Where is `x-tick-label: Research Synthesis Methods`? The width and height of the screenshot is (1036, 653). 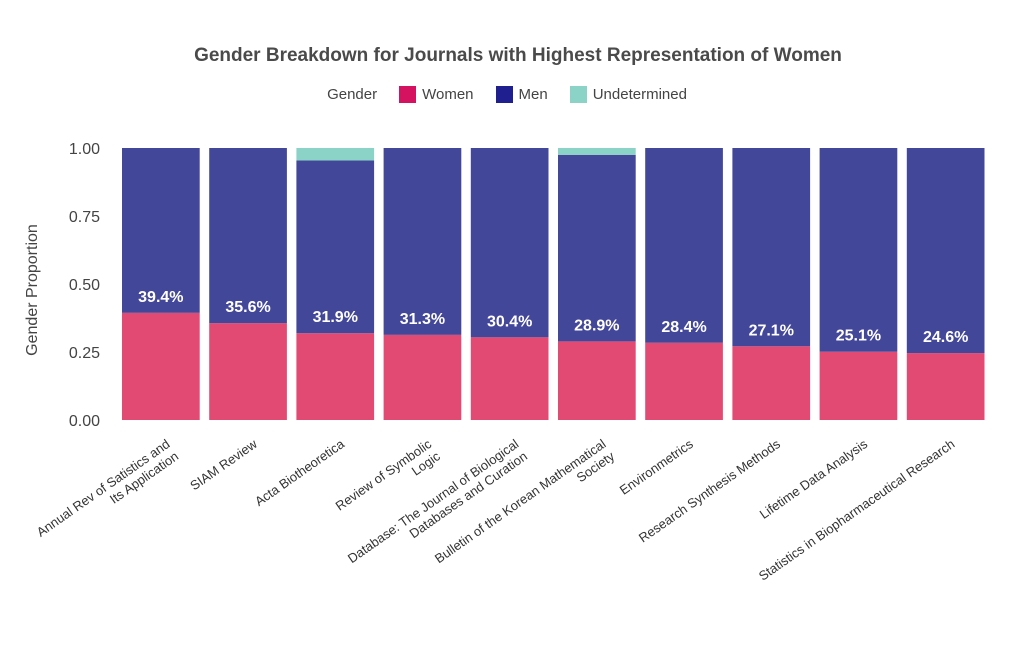 x-tick-label: Research Synthesis Methods is located at coordinates (710, 491).